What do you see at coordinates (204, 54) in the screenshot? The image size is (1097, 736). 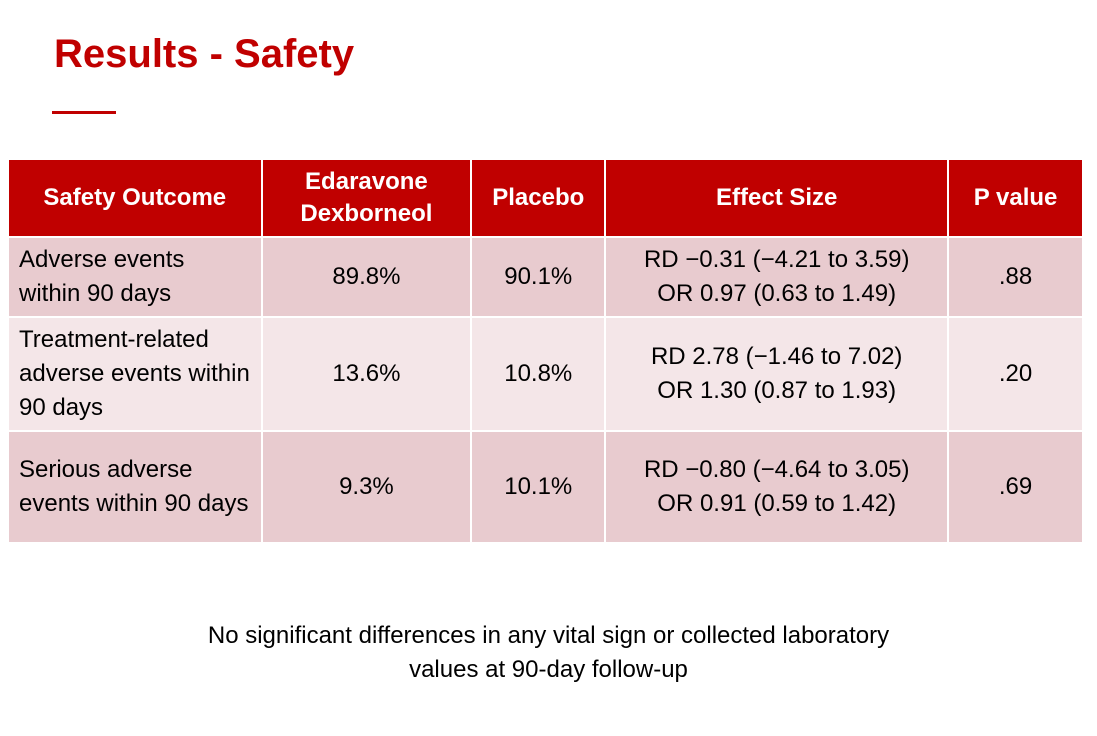 I see `page-title: Results - Safety` at bounding box center [204, 54].